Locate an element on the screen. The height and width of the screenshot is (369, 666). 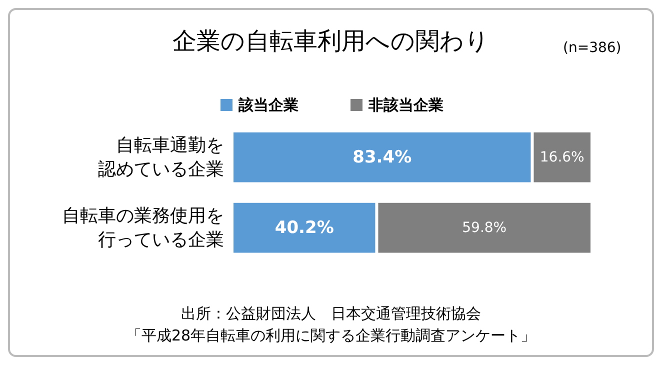
text: 「平成28年自転車の利用に関する企業行動調査アンケート」 is located at coordinates (331, 335).